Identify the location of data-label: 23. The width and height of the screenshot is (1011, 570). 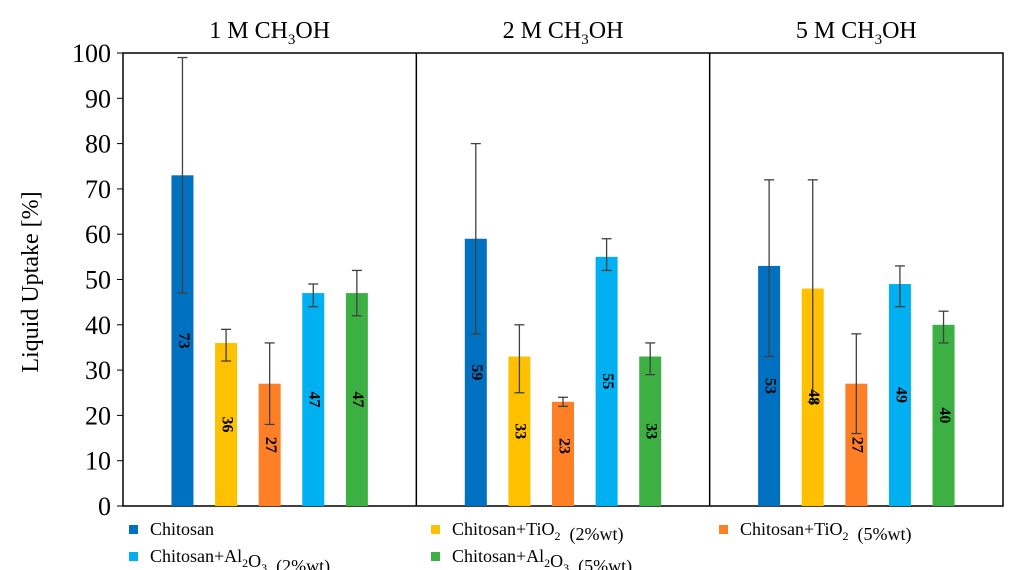
(563, 446).